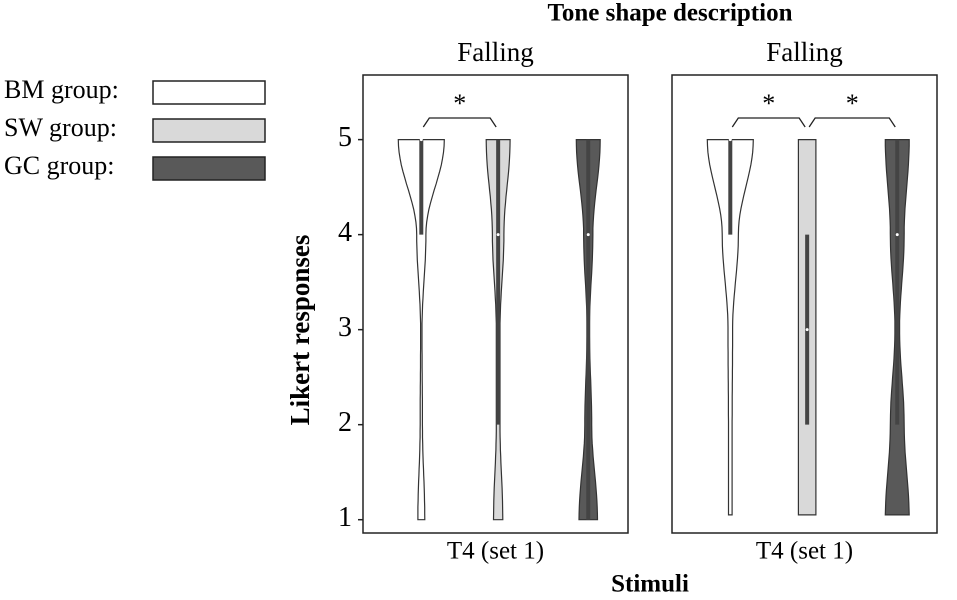 Image resolution: width=957 pixels, height=600 pixels. I want to click on legend-label: BM group:, so click(61, 89).